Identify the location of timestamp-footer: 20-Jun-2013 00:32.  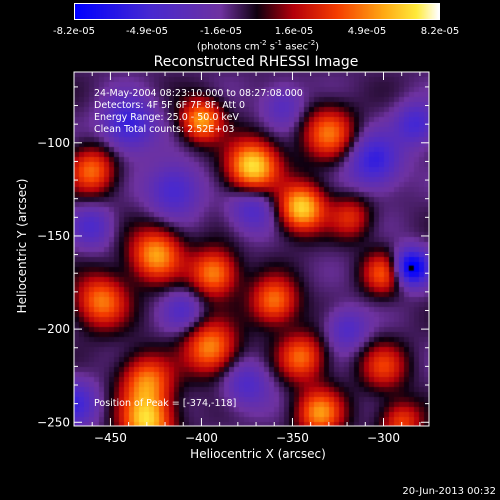
(449, 492).